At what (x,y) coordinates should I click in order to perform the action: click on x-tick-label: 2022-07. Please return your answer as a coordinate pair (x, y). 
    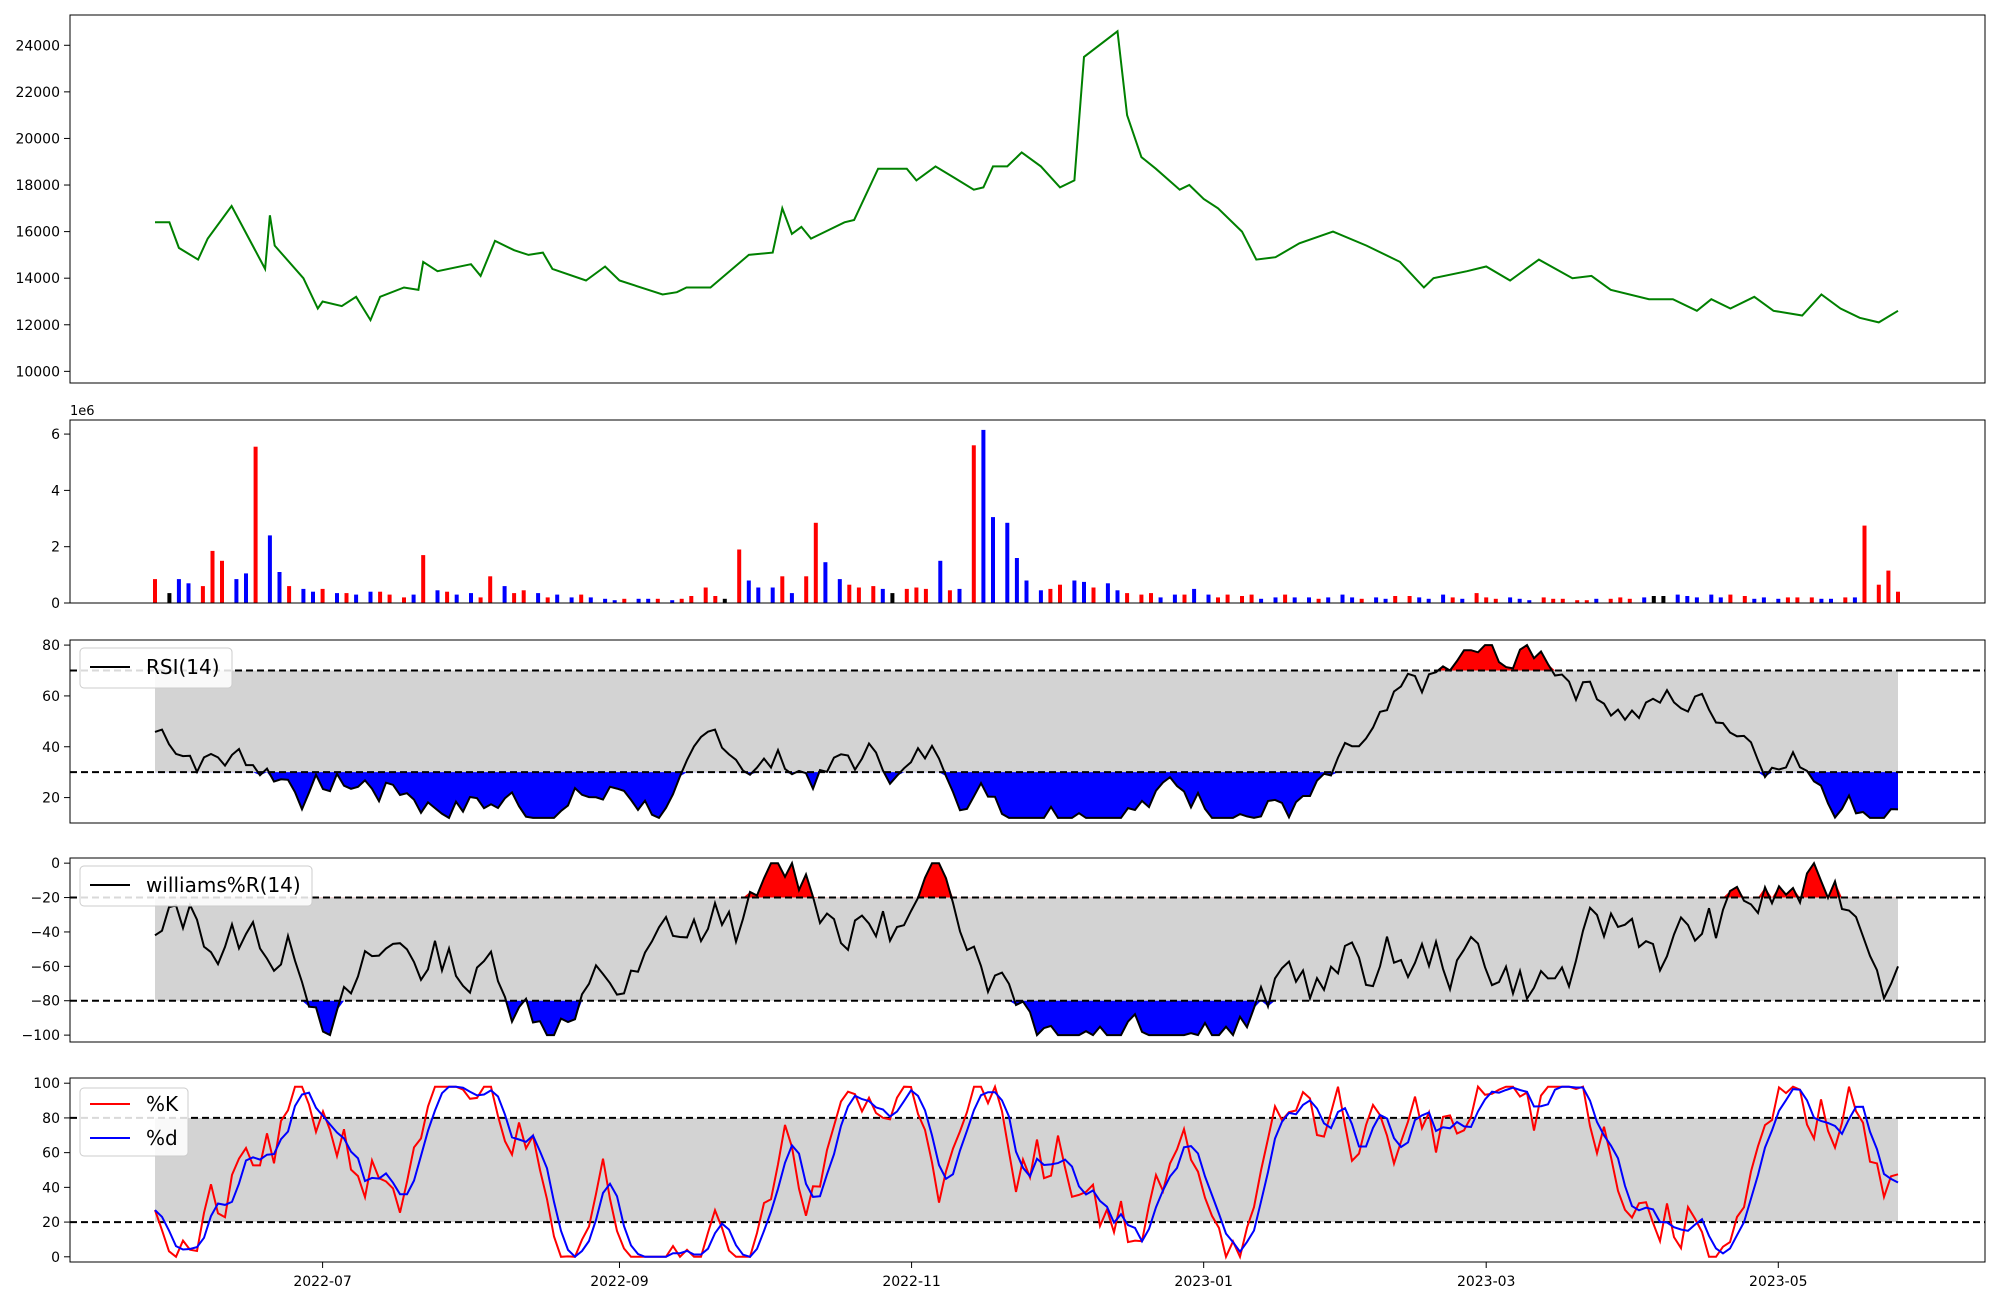
    Looking at the image, I should click on (322, 1282).